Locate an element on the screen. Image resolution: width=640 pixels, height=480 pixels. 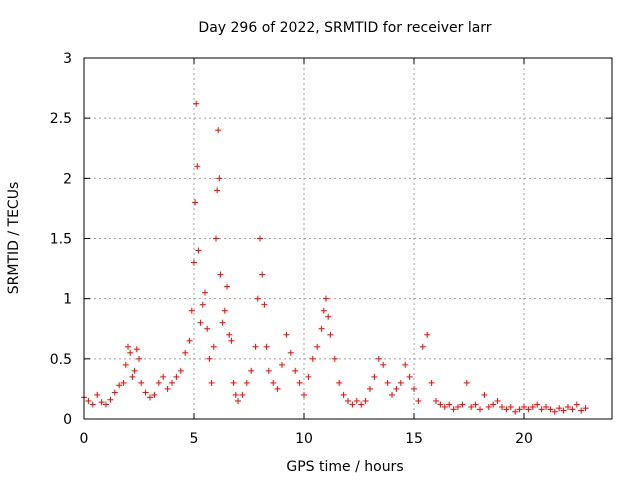
y-tick-label: 2.5 is located at coordinates (61, 119).